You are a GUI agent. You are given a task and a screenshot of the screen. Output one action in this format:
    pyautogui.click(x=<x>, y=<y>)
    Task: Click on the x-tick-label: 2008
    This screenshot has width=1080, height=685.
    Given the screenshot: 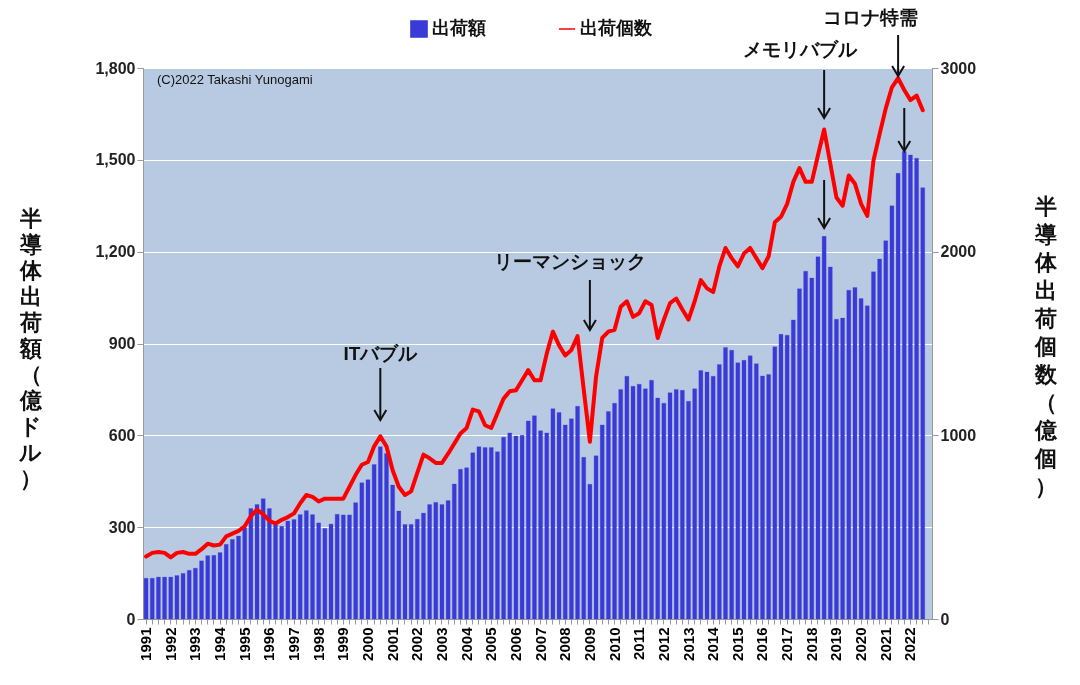 What is the action you would take?
    pyautogui.click(x=565, y=644)
    